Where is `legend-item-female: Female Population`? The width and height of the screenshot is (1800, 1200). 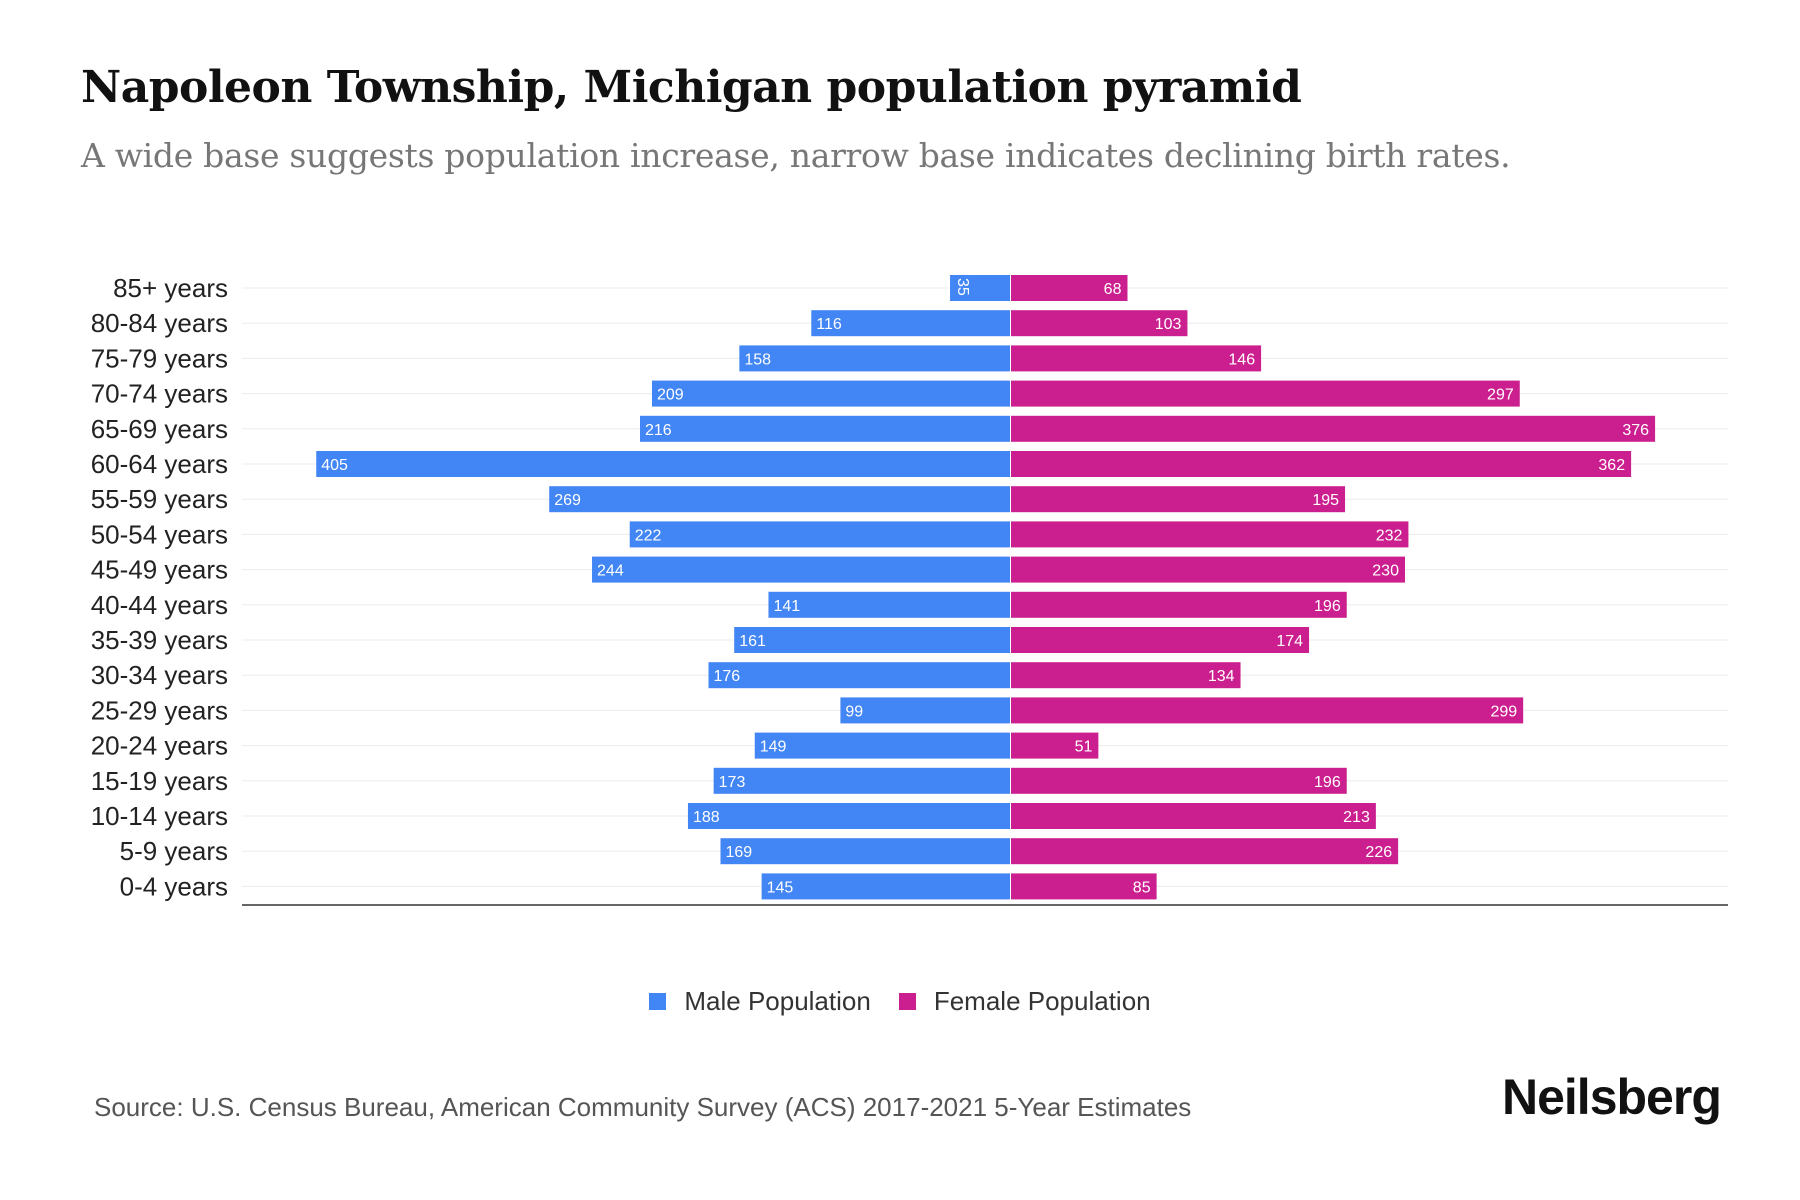
legend-item-female: Female Population is located at coordinates (1024, 1001).